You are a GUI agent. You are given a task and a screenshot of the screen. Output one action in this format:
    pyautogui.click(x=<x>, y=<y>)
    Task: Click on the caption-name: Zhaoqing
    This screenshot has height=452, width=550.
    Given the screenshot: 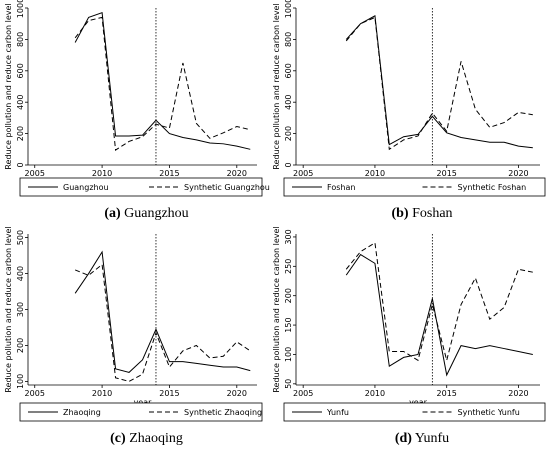 What is the action you would take?
    pyautogui.click(x=154, y=438)
    